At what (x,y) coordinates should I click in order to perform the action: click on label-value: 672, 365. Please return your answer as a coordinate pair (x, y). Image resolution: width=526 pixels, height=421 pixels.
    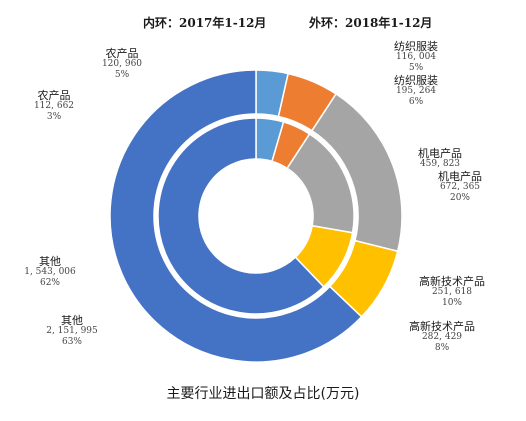
    Looking at the image, I should click on (460, 187).